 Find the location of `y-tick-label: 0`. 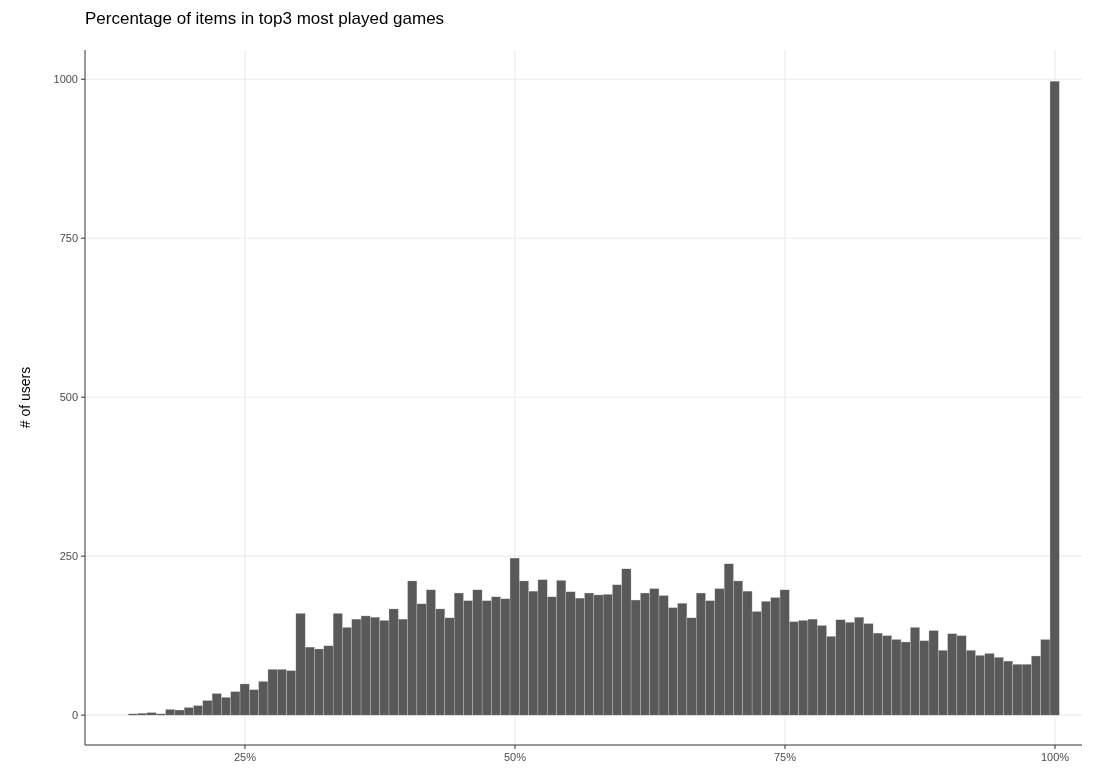

y-tick-label: 0 is located at coordinates (74, 715).